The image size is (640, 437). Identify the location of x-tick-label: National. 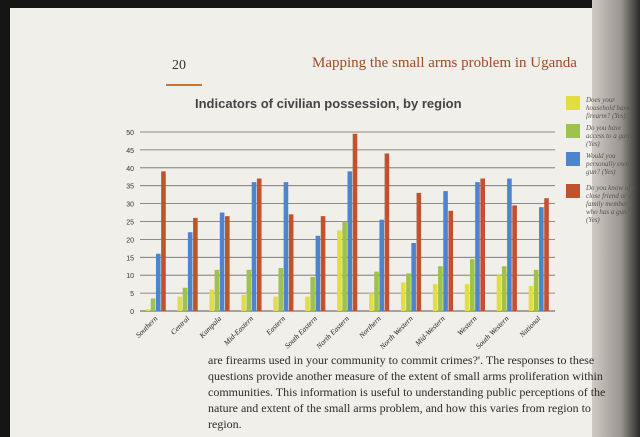
(530, 327).